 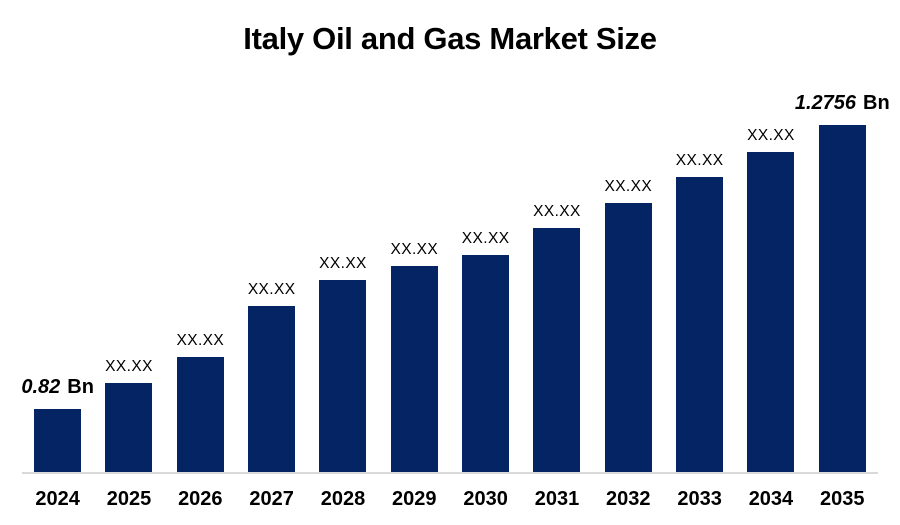 I want to click on bar-column-2033: XX.XX 2033, so click(x=699, y=297).